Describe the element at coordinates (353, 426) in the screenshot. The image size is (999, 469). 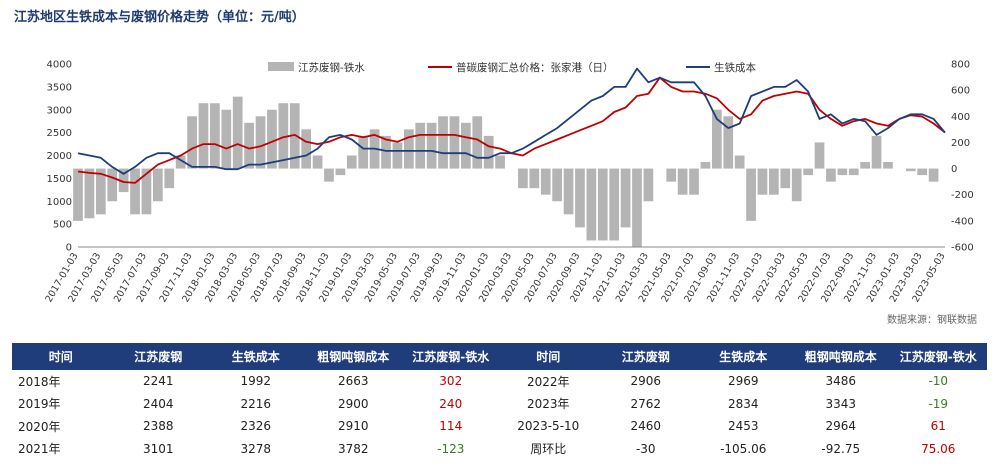
I see `table-cell: 2910` at that location.